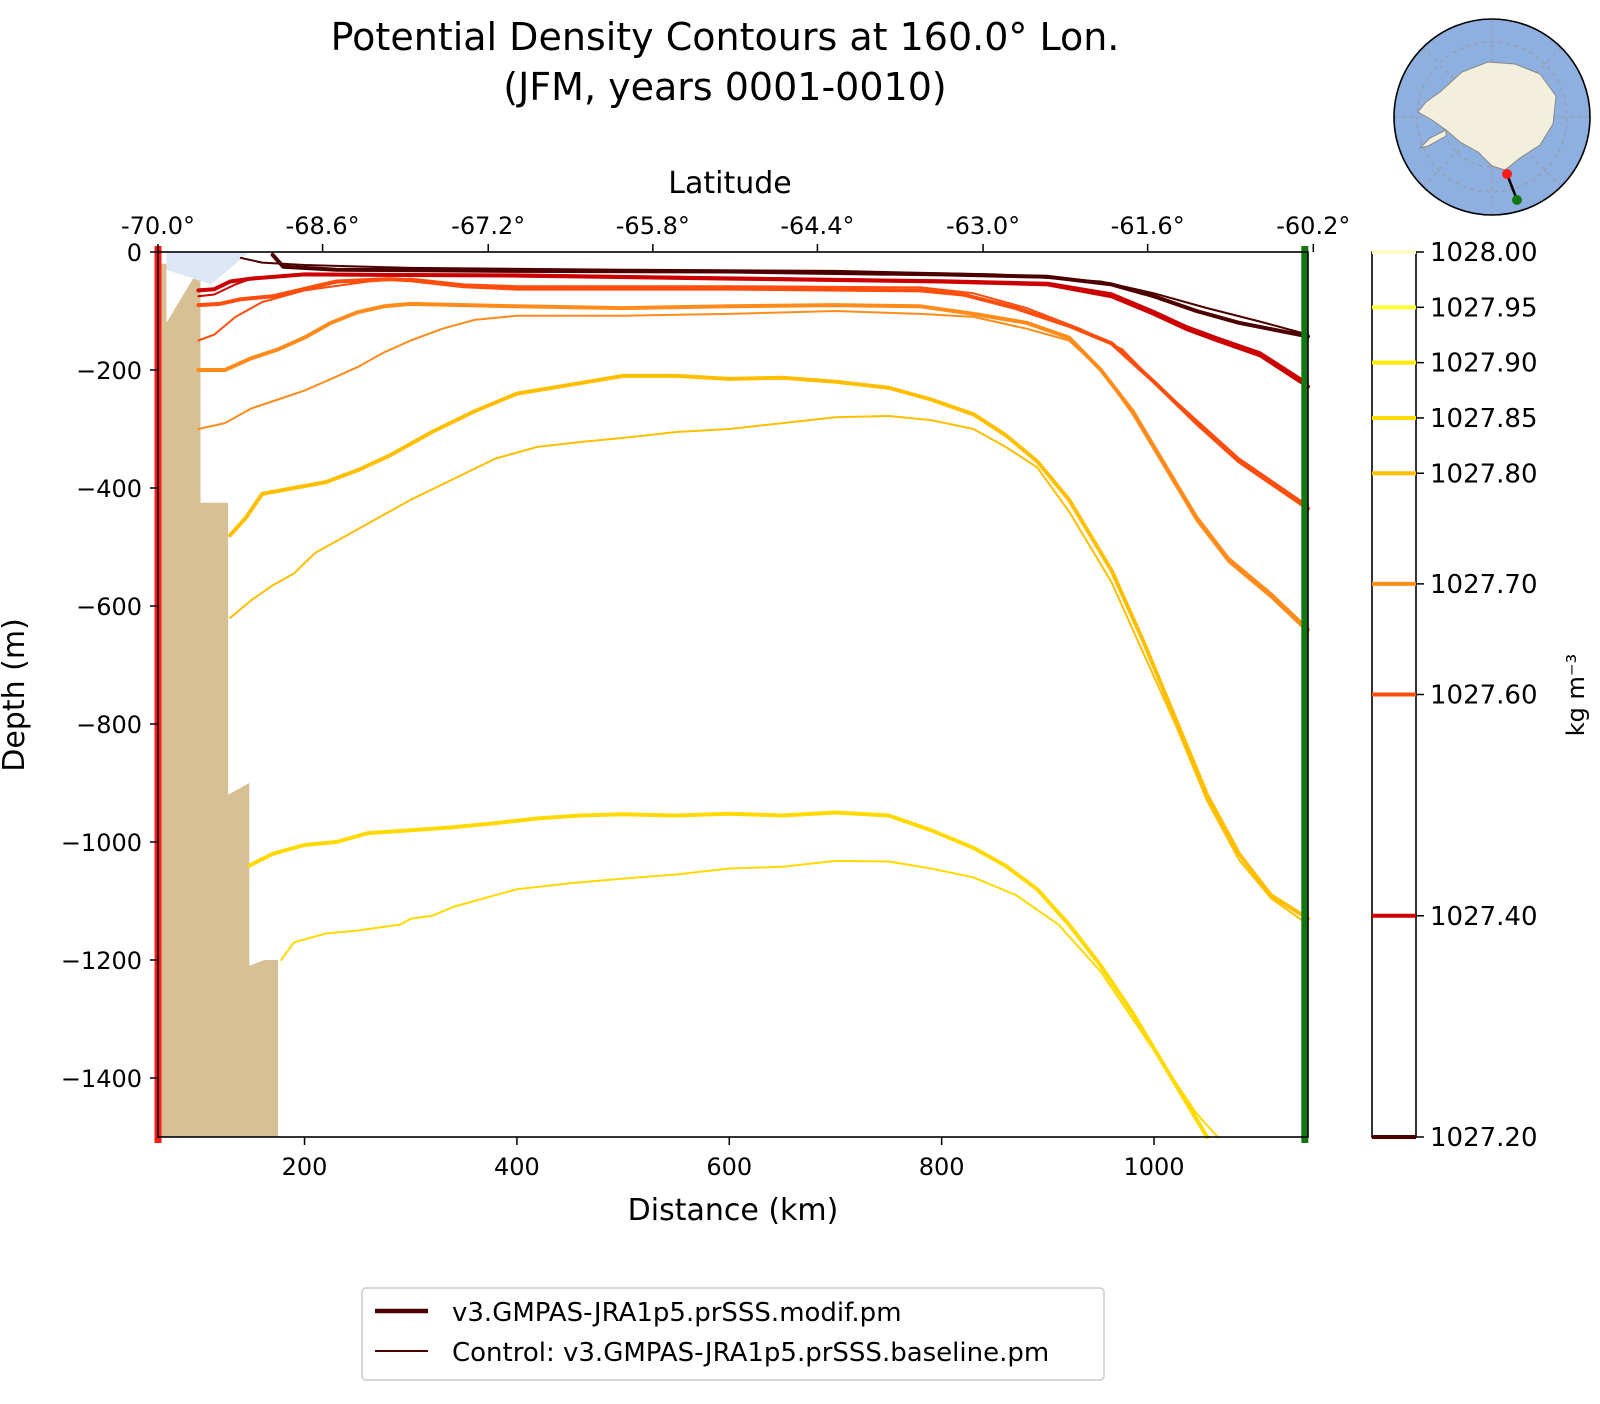 This screenshot has height=1404, width=1600. What do you see at coordinates (1507, 174) in the screenshot?
I see `inset-start-dot` at bounding box center [1507, 174].